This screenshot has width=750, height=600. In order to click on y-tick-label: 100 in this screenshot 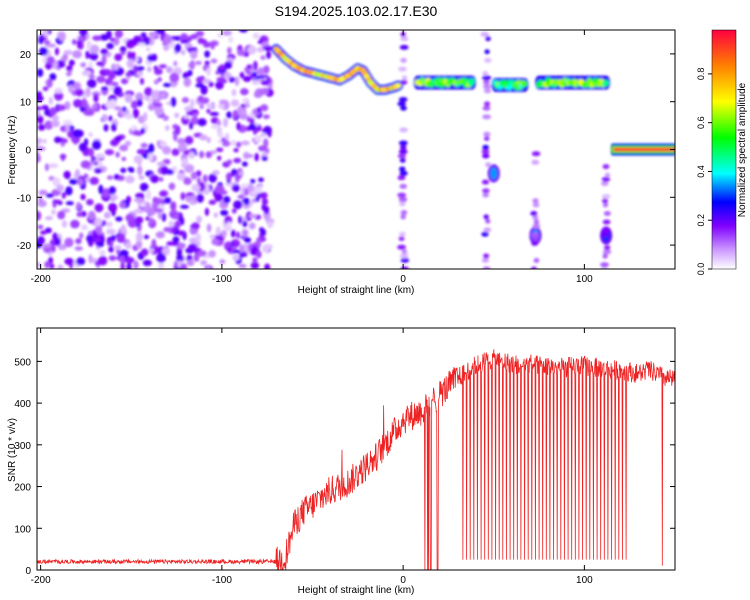, I will do `click(22, 529)`.